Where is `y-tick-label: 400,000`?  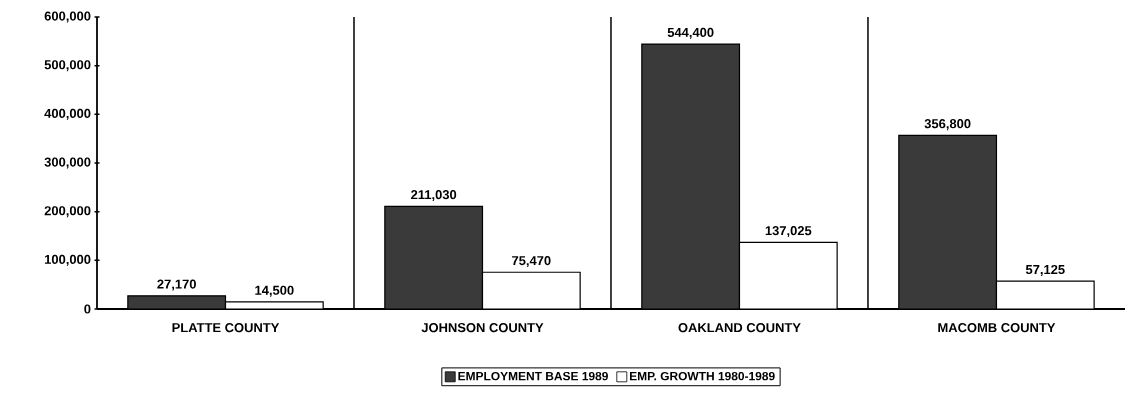 y-tick-label: 400,000 is located at coordinates (67, 114).